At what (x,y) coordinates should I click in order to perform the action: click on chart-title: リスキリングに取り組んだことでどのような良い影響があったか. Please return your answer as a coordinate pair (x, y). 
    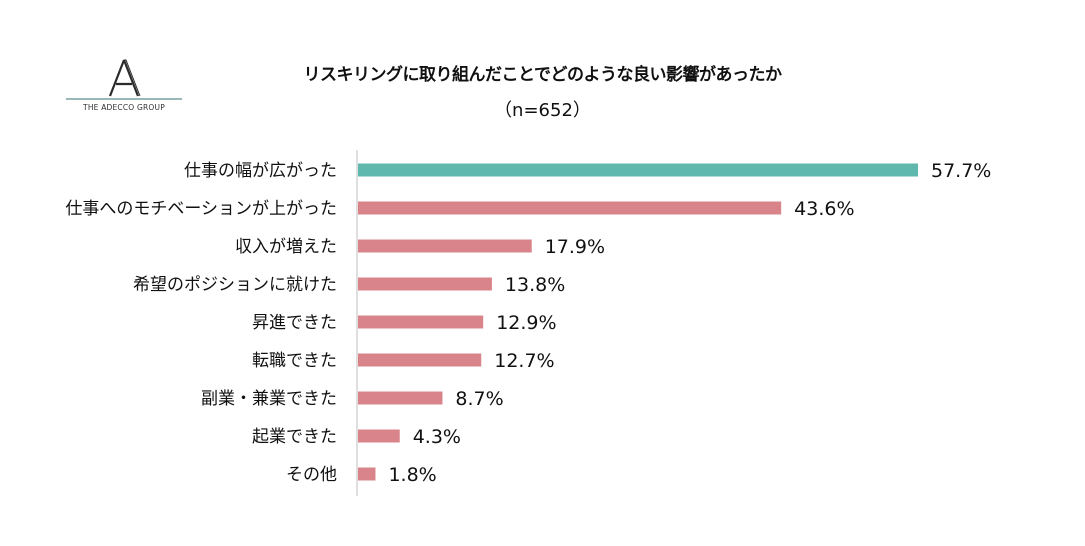
    Looking at the image, I should click on (543, 75).